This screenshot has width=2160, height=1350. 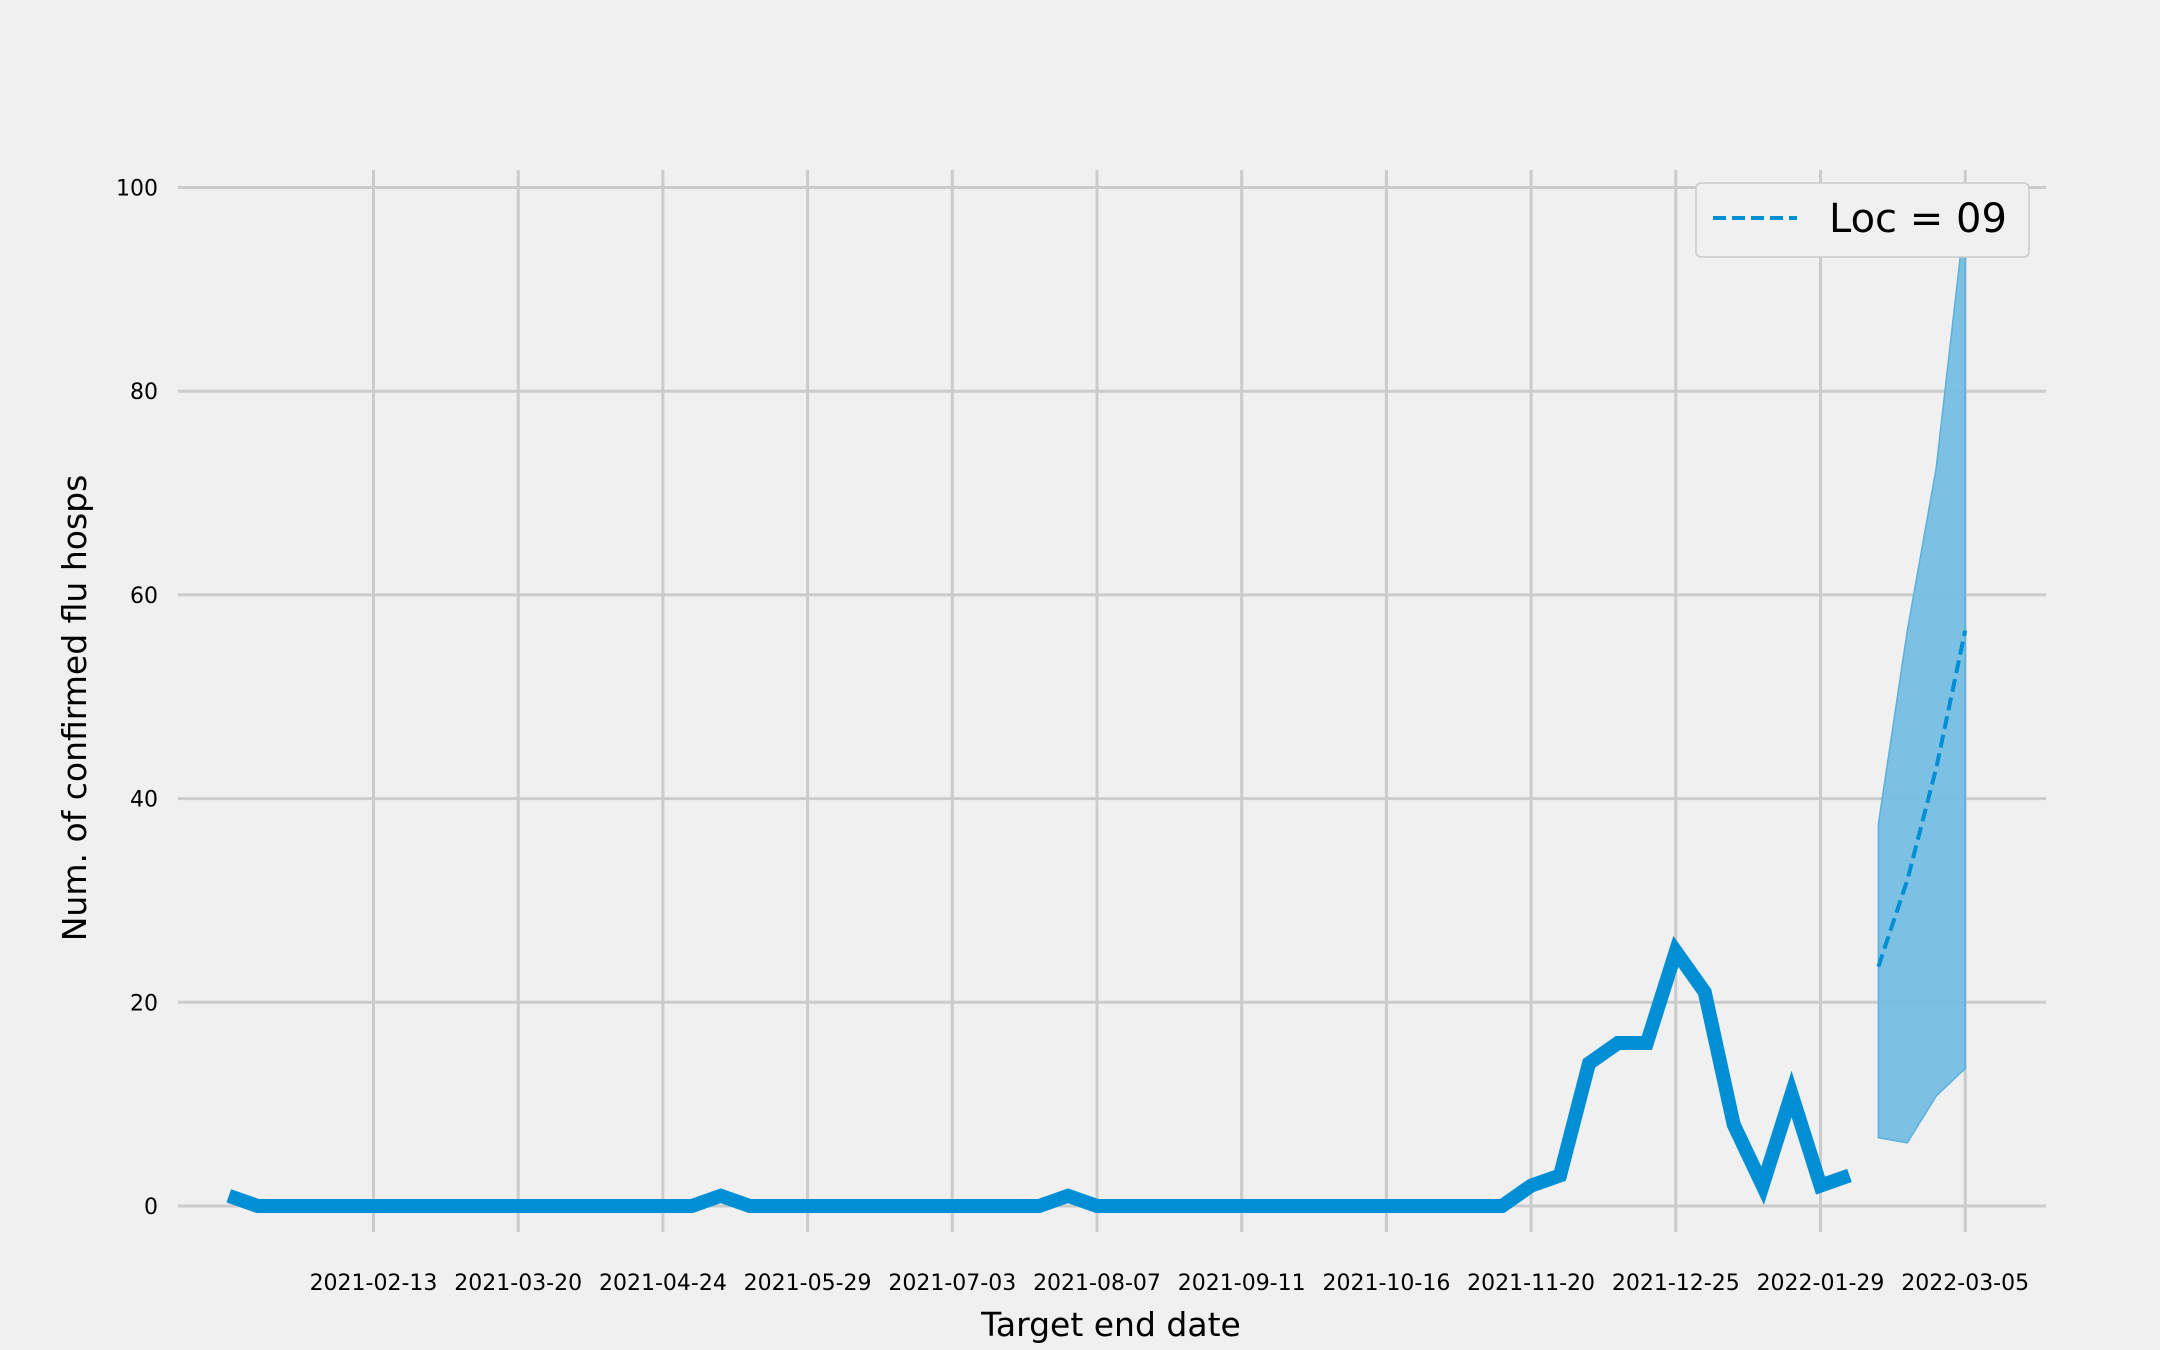 I want to click on y-tick-label: 60, so click(x=144, y=596).